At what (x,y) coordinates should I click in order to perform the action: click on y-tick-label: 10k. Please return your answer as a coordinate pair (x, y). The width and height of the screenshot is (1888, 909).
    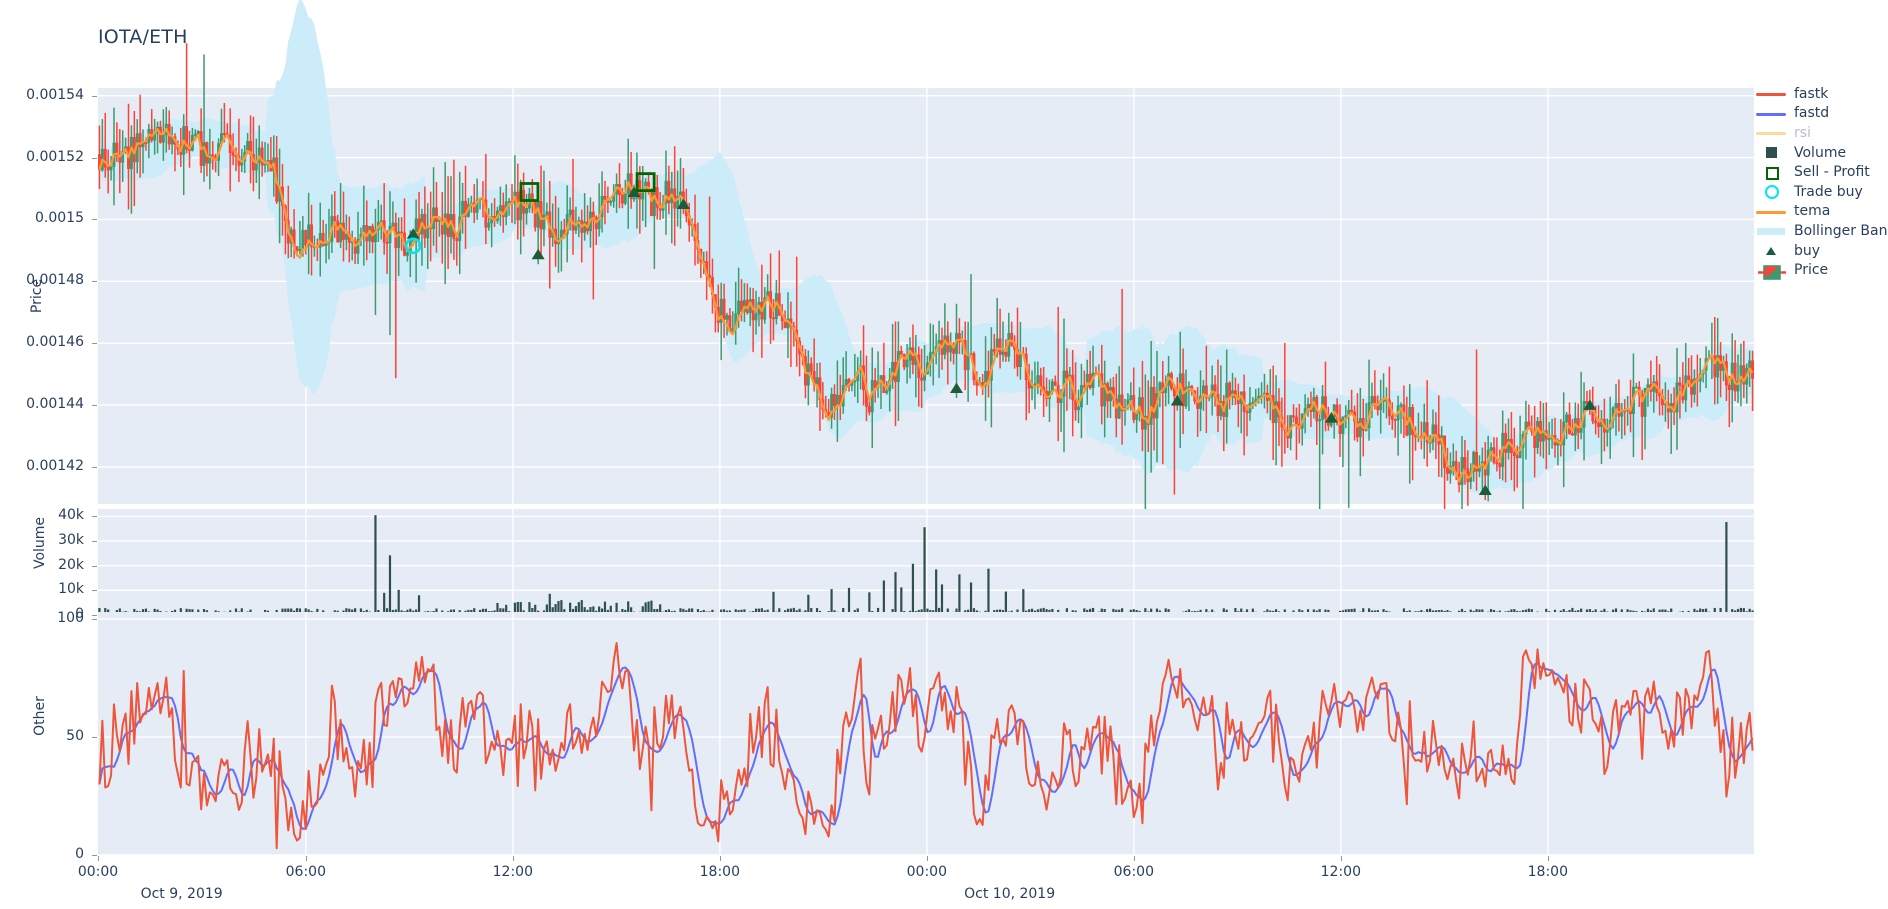
    Looking at the image, I should click on (71, 589).